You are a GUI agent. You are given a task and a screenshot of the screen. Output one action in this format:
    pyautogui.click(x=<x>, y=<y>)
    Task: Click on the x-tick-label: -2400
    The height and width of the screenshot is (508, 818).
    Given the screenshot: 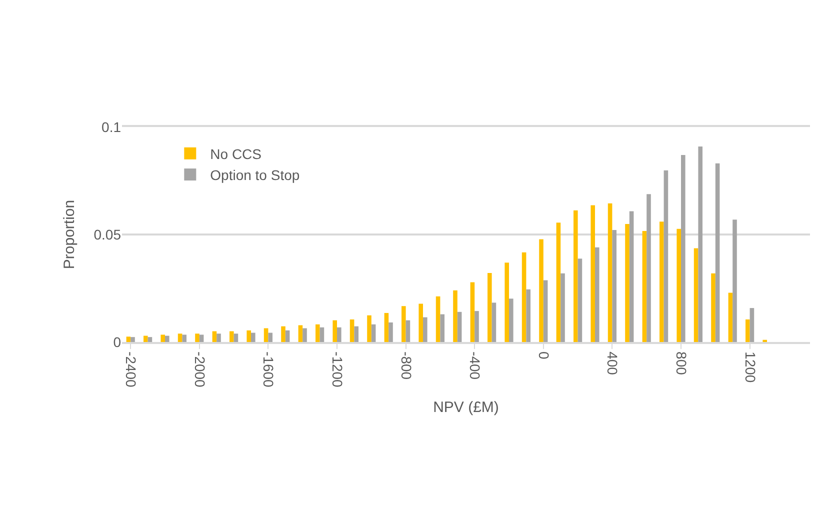 What is the action you would take?
    pyautogui.click(x=131, y=370)
    